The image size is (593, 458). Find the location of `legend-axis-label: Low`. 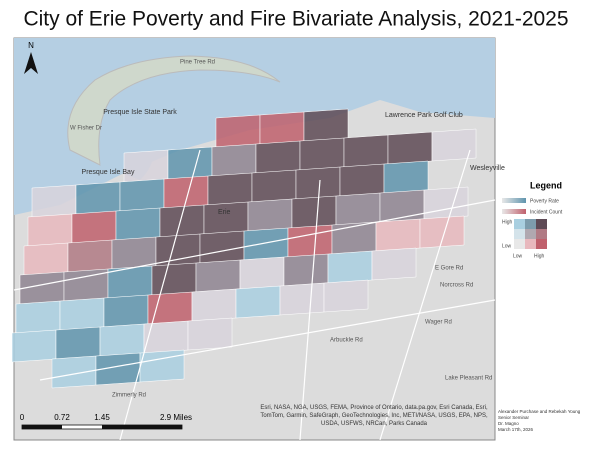

legend-axis-label: Low is located at coordinates (518, 256).